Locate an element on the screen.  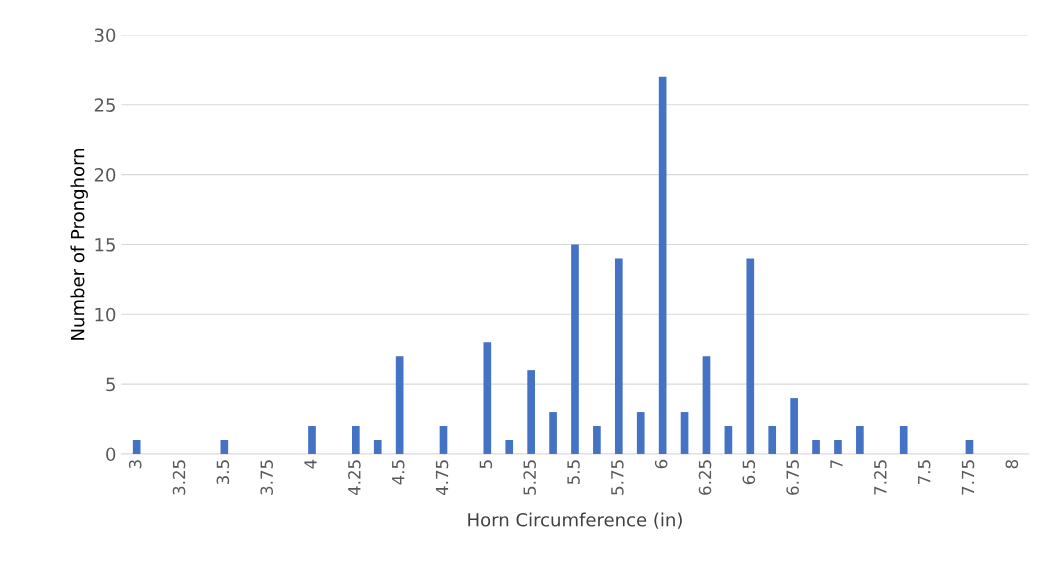
x-tick-label: 6.75 is located at coordinates (792, 477).